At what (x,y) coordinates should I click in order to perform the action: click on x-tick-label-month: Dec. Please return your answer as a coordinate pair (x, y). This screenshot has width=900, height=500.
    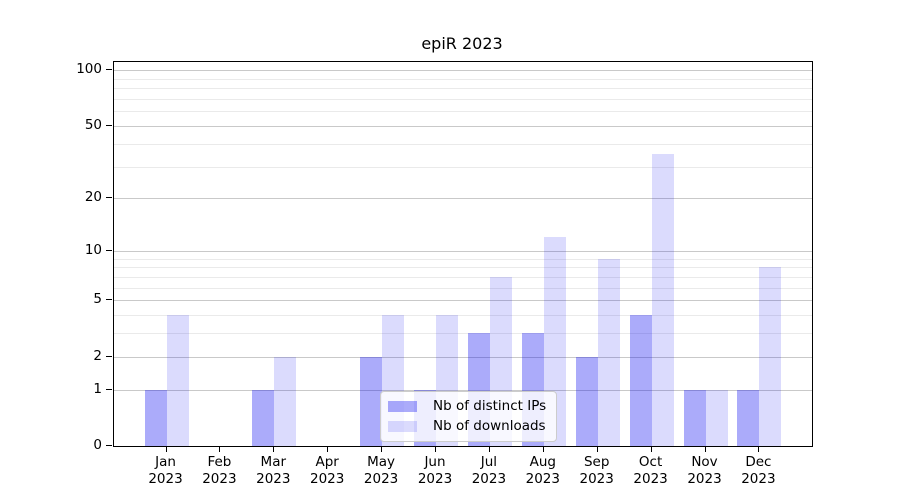
    Looking at the image, I should click on (758, 462).